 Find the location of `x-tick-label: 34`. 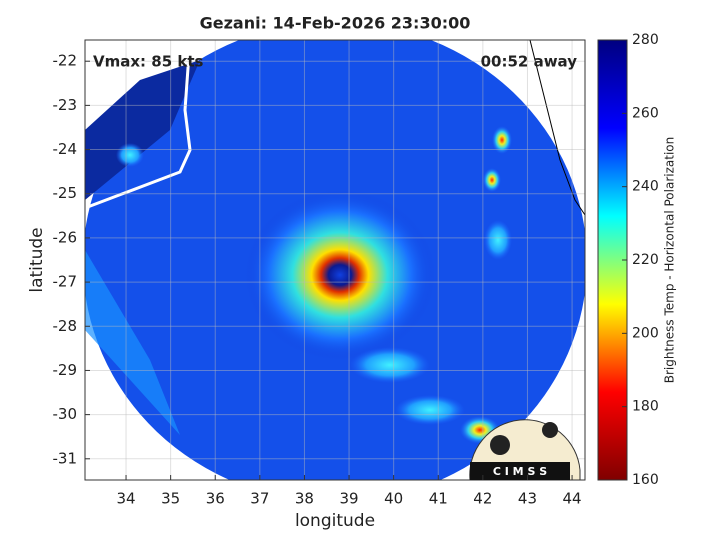

x-tick-label: 34 is located at coordinates (125, 499).